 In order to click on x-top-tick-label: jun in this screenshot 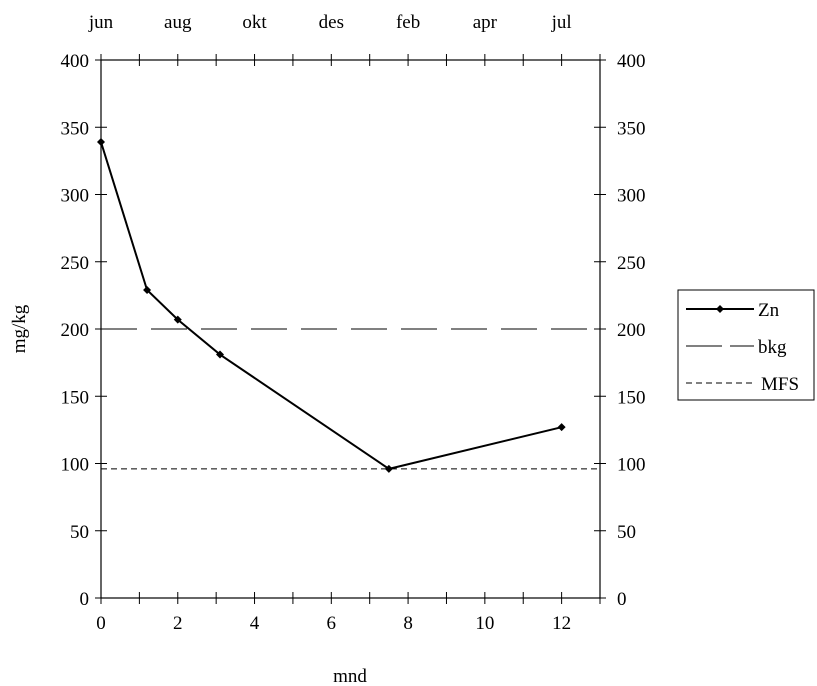, I will do `click(101, 22)`.